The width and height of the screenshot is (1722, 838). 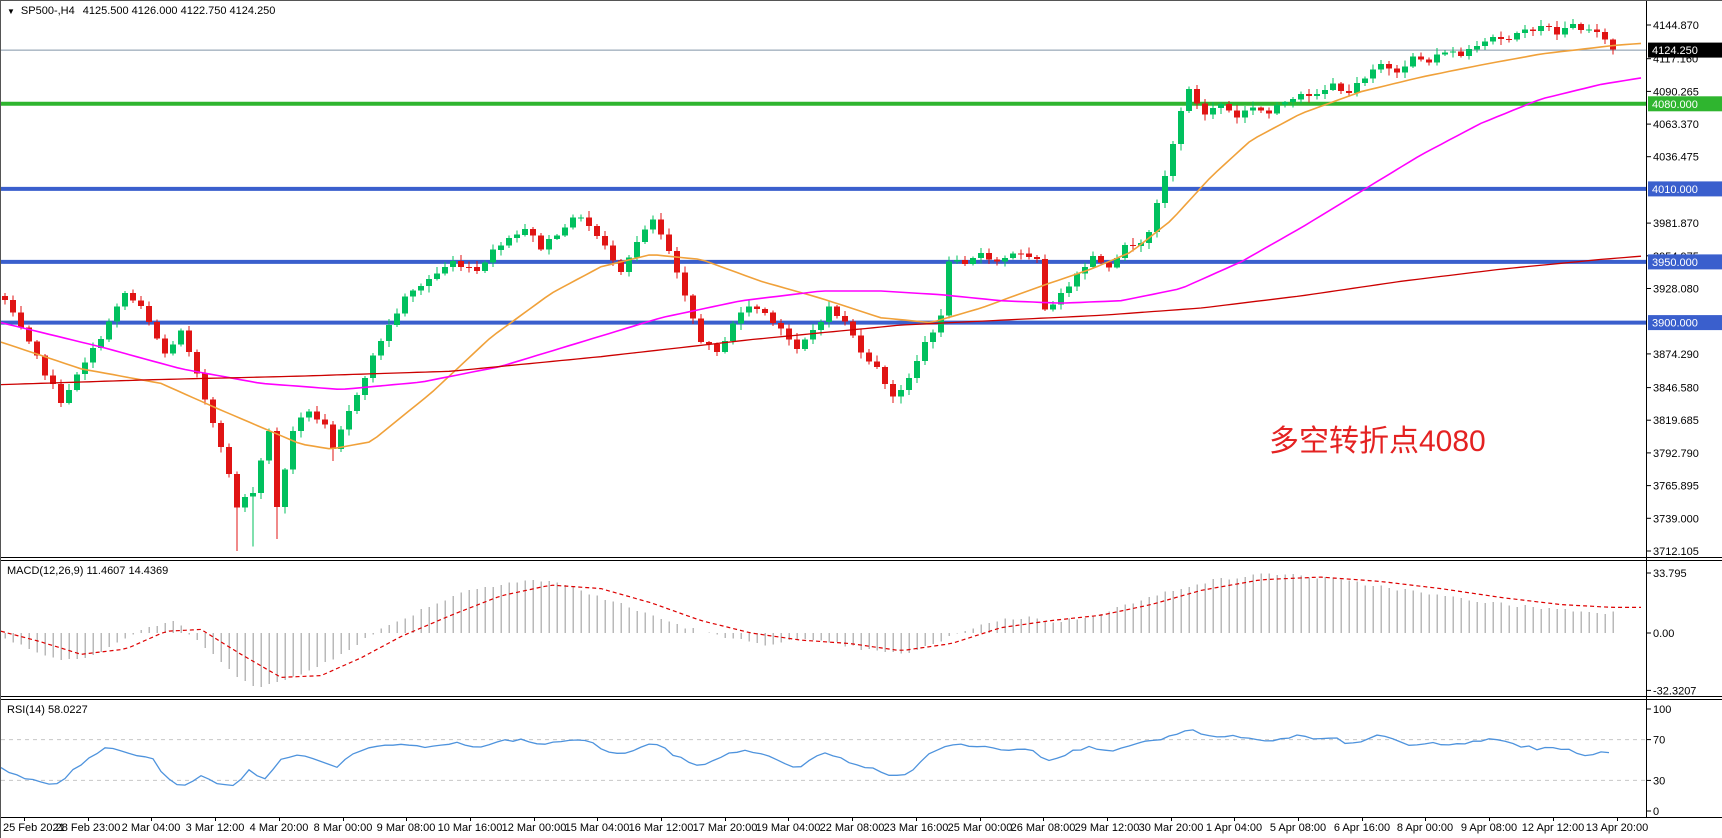 What do you see at coordinates (821, 627) in the screenshot?
I see `macd-signal-line` at bounding box center [821, 627].